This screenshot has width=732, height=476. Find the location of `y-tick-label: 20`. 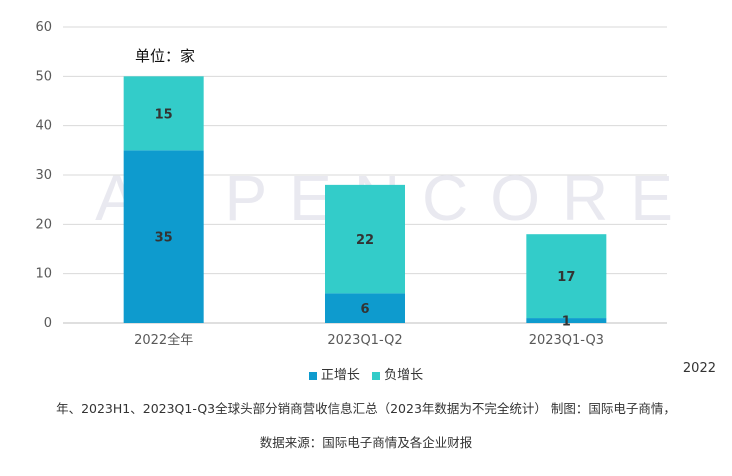

y-tick-label: 20 is located at coordinates (43, 224).